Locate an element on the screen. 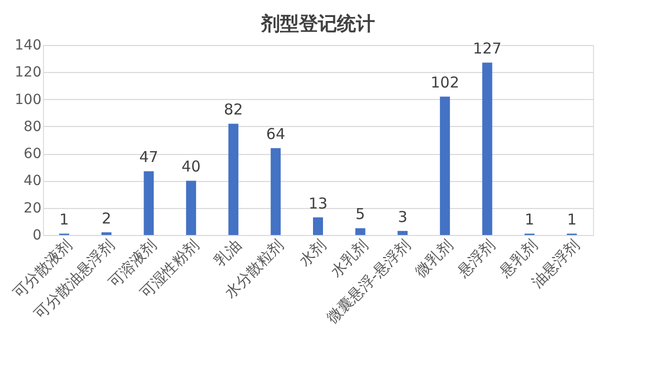 This screenshot has height=384, width=669. data-label: 13 is located at coordinates (318, 203).